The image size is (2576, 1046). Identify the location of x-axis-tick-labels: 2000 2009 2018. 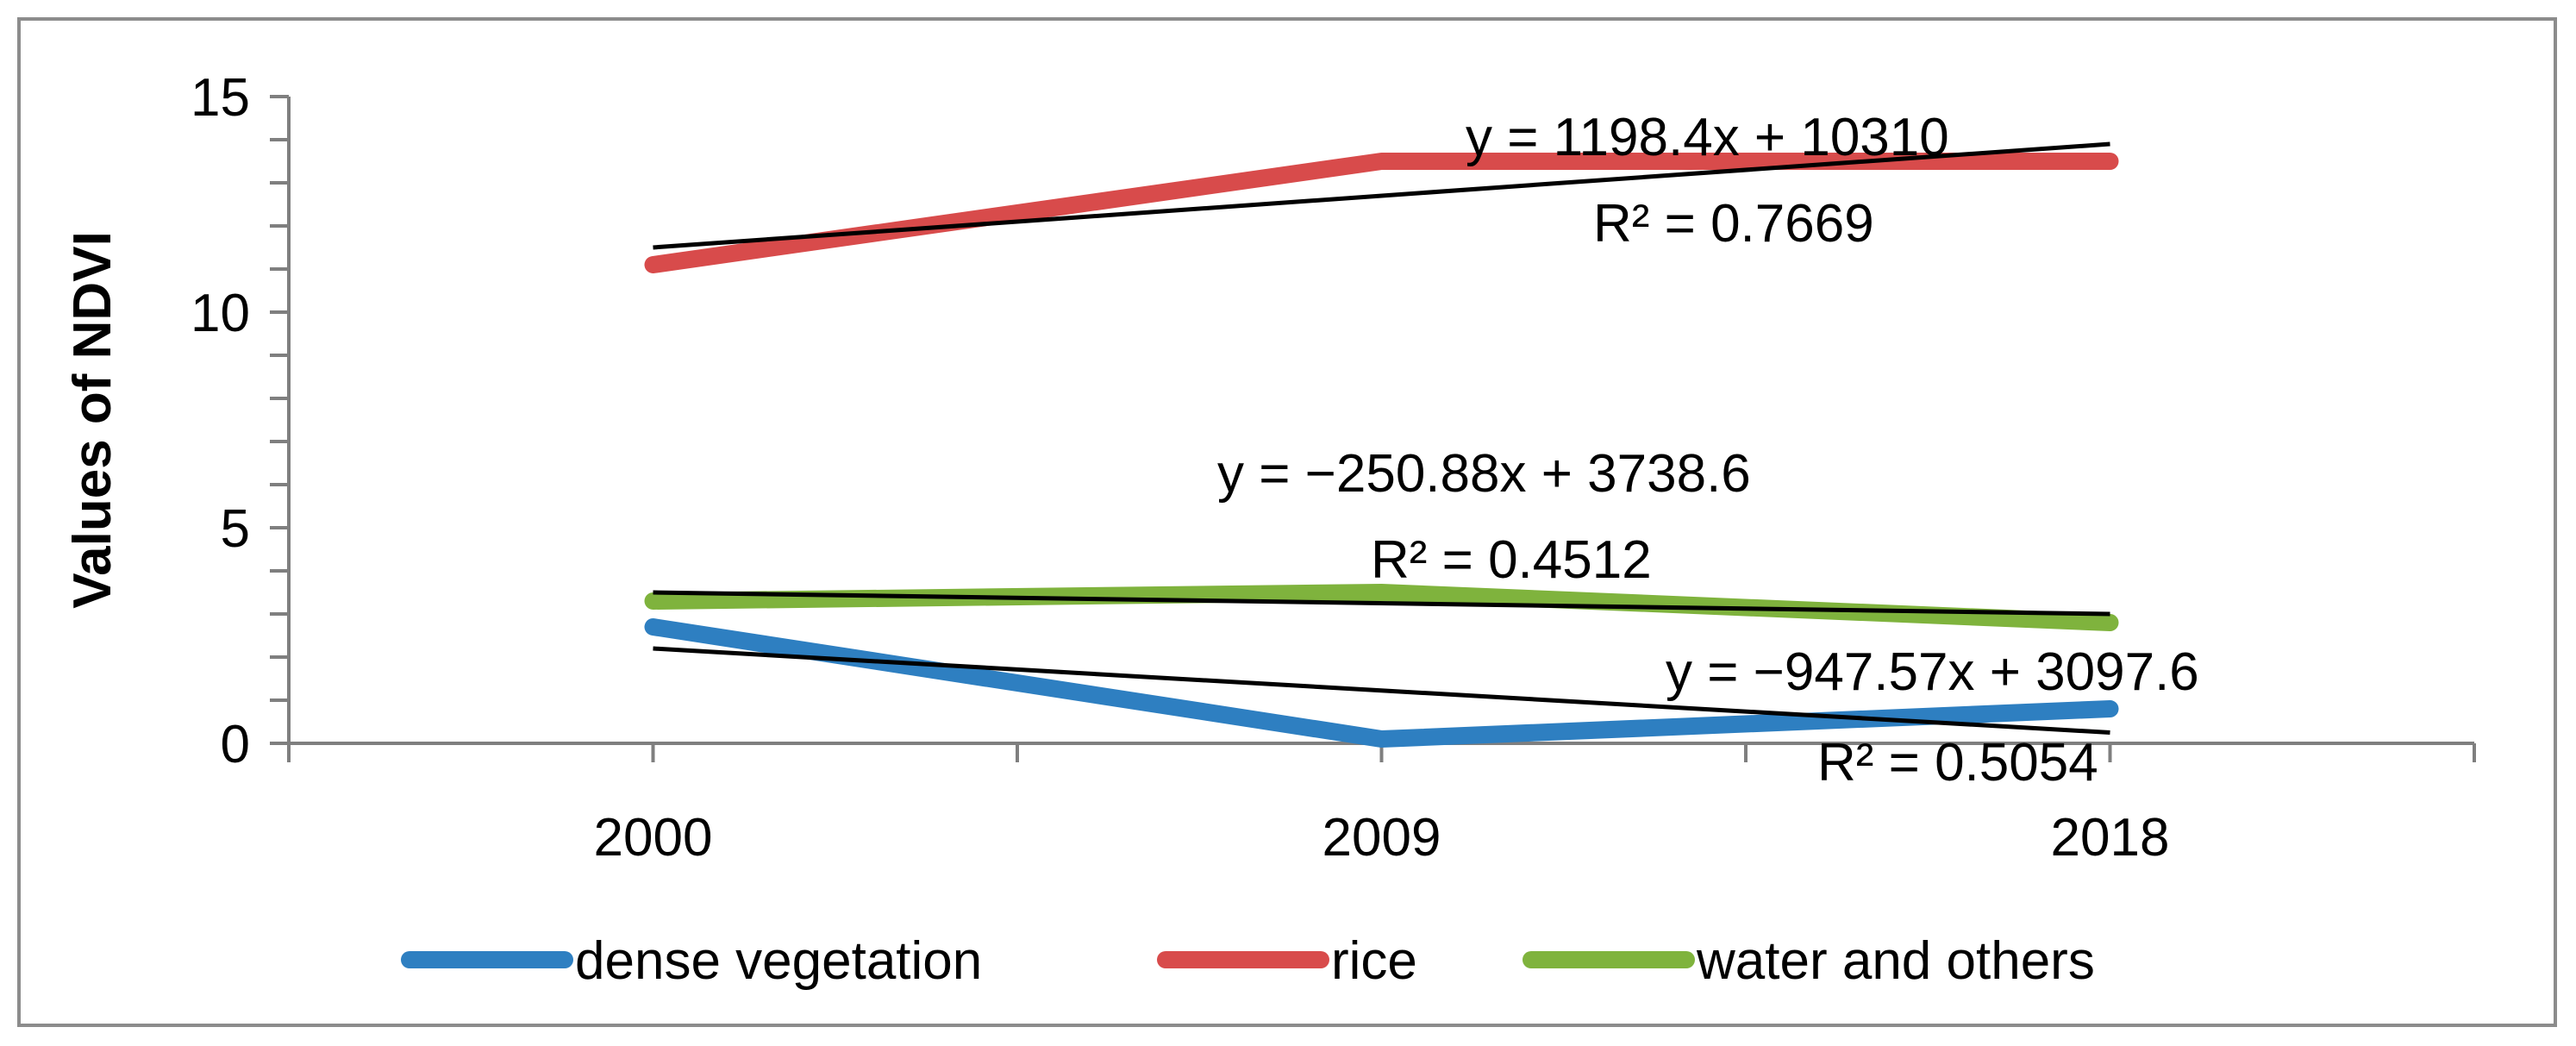
(1382, 837).